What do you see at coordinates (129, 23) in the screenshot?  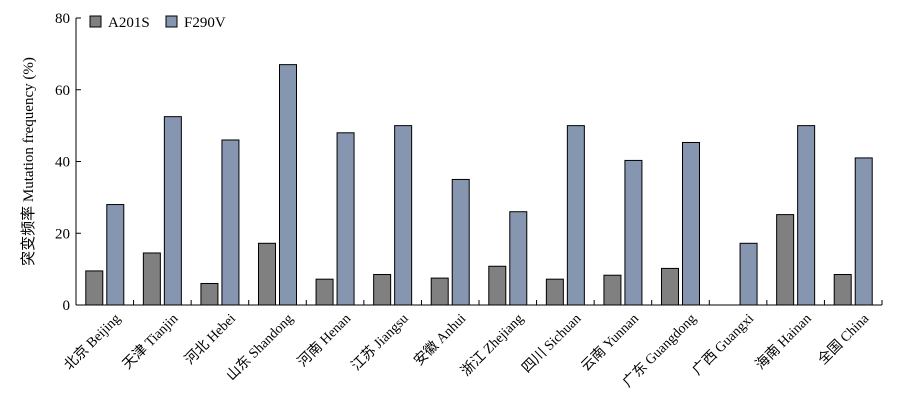 I see `legend-label: A201S` at bounding box center [129, 23].